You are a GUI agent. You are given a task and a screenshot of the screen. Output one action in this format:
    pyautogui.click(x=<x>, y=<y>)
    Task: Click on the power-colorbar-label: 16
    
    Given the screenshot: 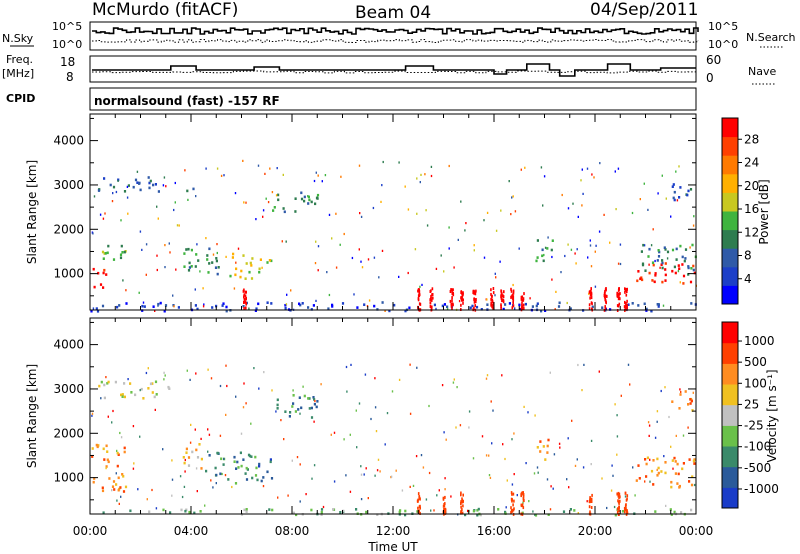 What is the action you would take?
    pyautogui.click(x=751, y=209)
    